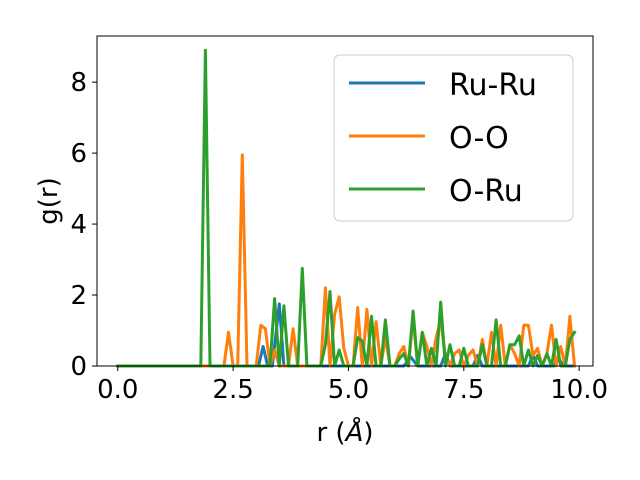 The height and width of the screenshot is (480, 640). Describe the element at coordinates (49, 200) in the screenshot. I see `y-axis-title: g(r)` at that location.